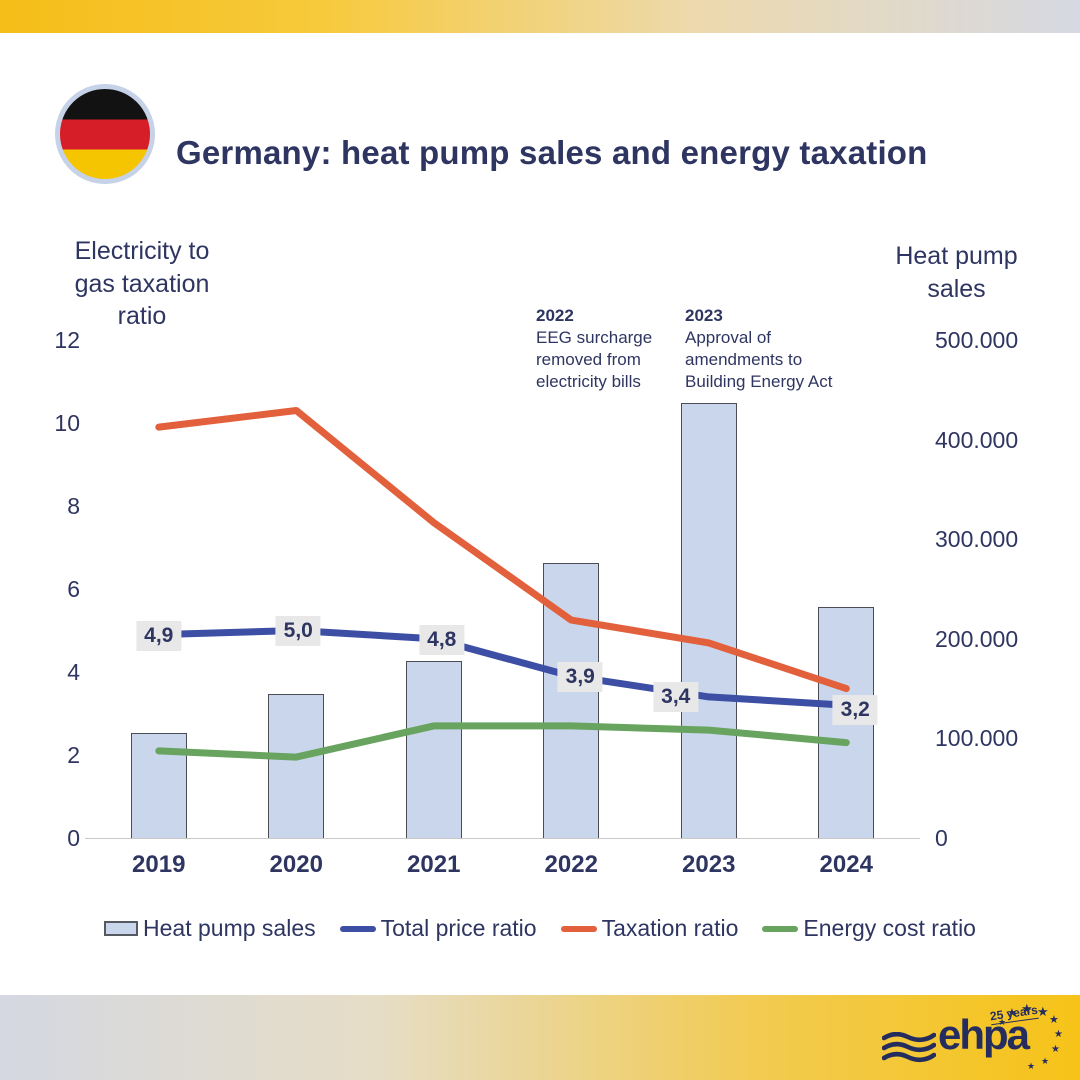  Describe the element at coordinates (67, 423) in the screenshot. I see `left-tick-10: 10` at that location.